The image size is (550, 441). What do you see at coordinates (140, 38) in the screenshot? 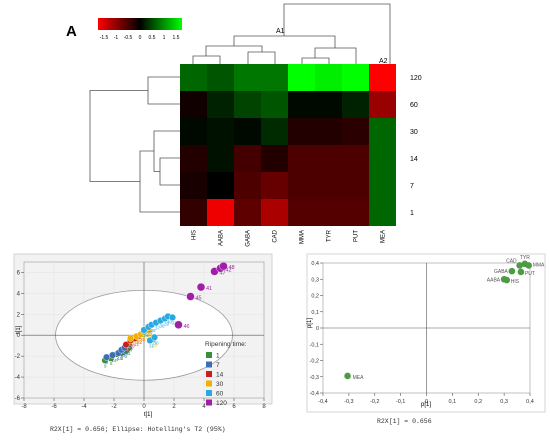
I see `colorbar-ticks: -1.5 -1 -0.5 0 0.5 1 1.5` at bounding box center [140, 38].